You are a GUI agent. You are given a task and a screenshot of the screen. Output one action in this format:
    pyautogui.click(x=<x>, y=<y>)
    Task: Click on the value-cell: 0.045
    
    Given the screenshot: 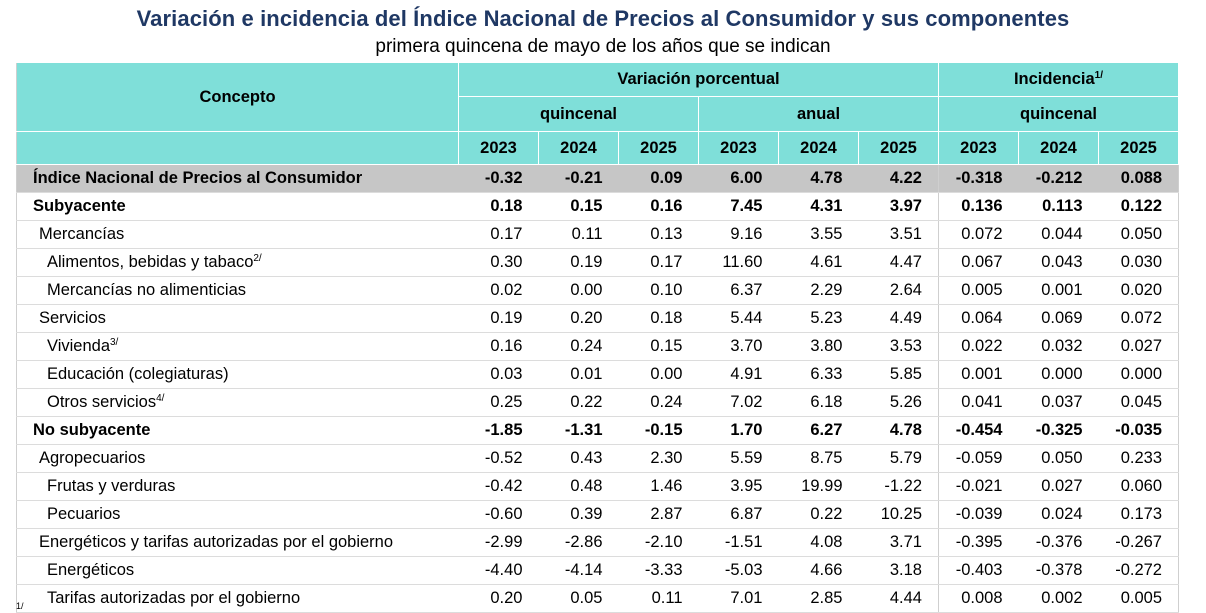 What is the action you would take?
    pyautogui.click(x=1138, y=402)
    